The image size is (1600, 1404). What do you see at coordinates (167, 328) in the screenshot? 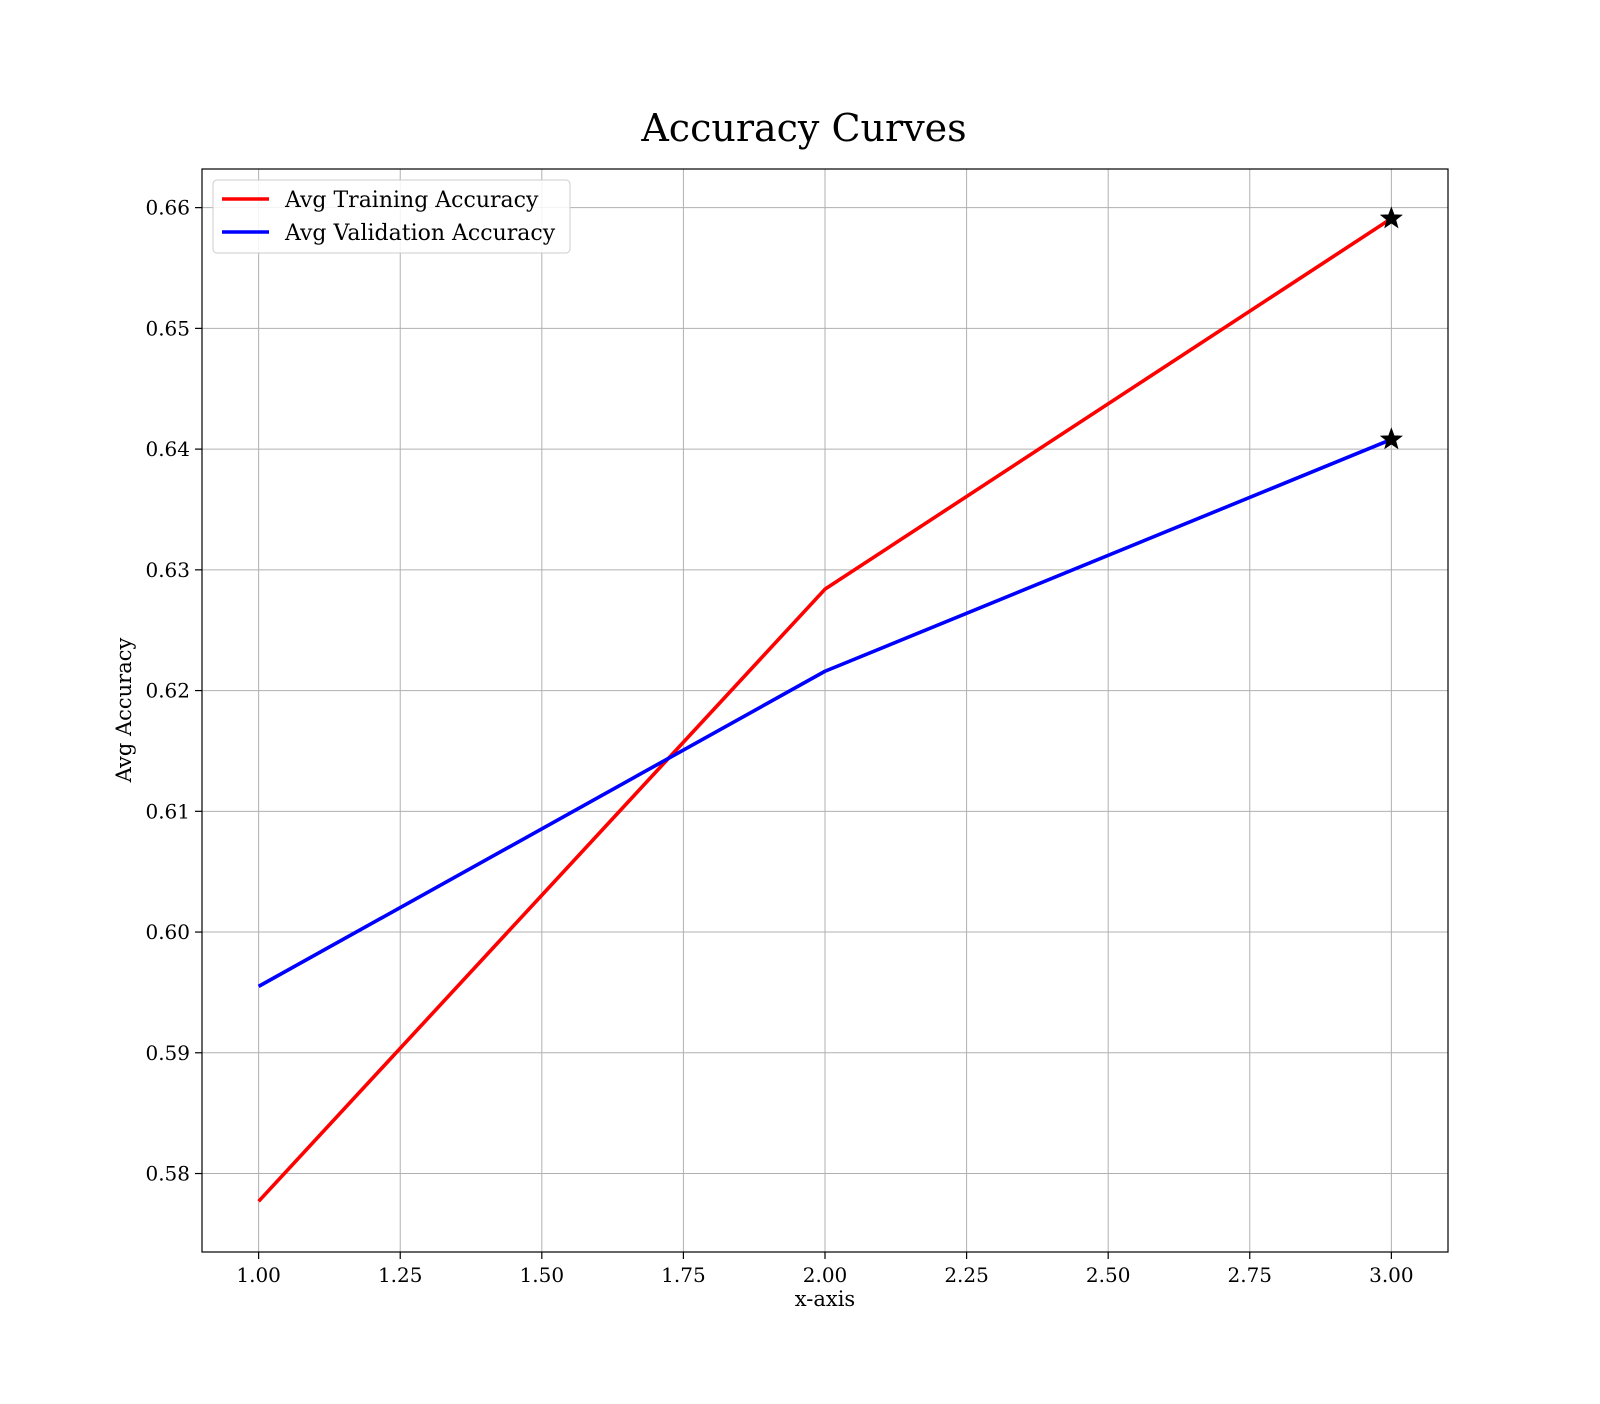
I see `y-tick-label: 0.65` at bounding box center [167, 328].